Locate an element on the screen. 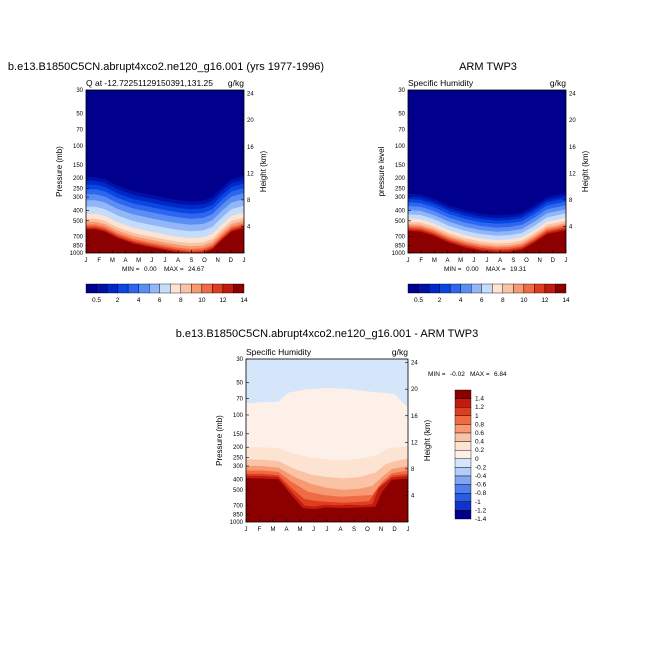 The width and height of the screenshot is (654, 654). colorbar-label: 4 is located at coordinates (139, 300).